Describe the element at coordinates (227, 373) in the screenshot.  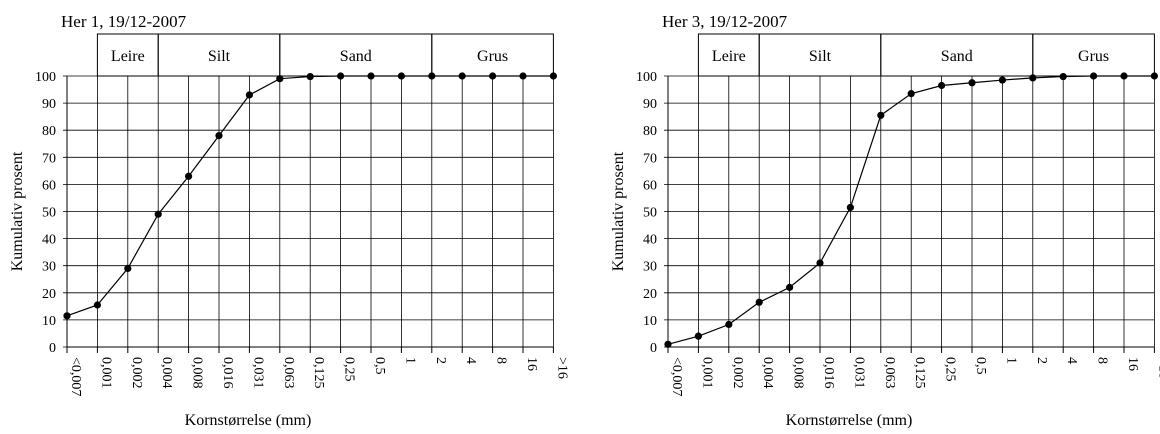
I see `x-tick-label: 0,016` at that location.